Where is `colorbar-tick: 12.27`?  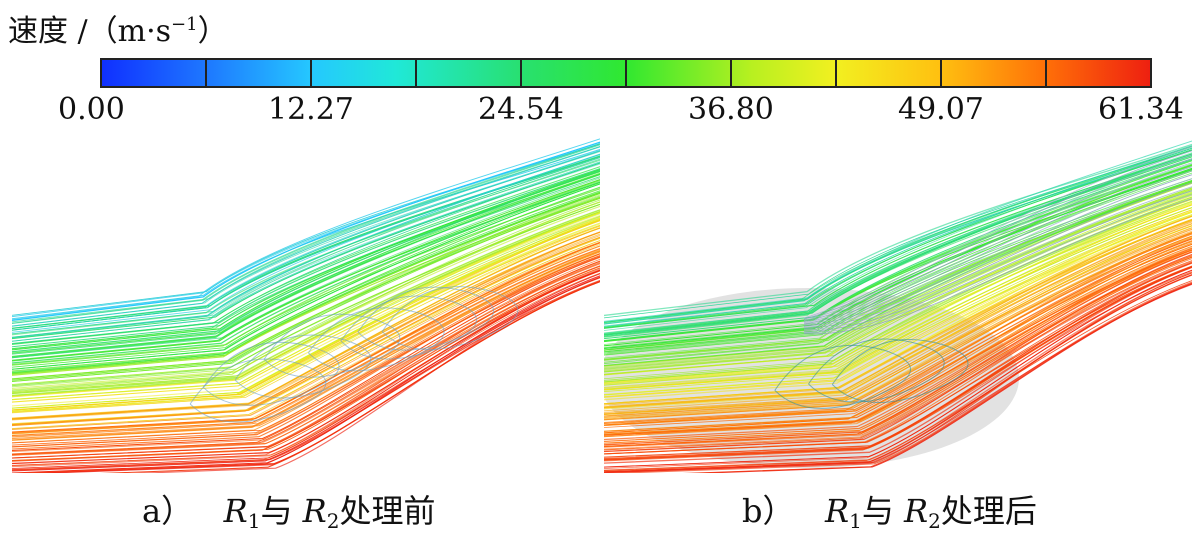
colorbar-tick: 12.27 is located at coordinates (311, 109).